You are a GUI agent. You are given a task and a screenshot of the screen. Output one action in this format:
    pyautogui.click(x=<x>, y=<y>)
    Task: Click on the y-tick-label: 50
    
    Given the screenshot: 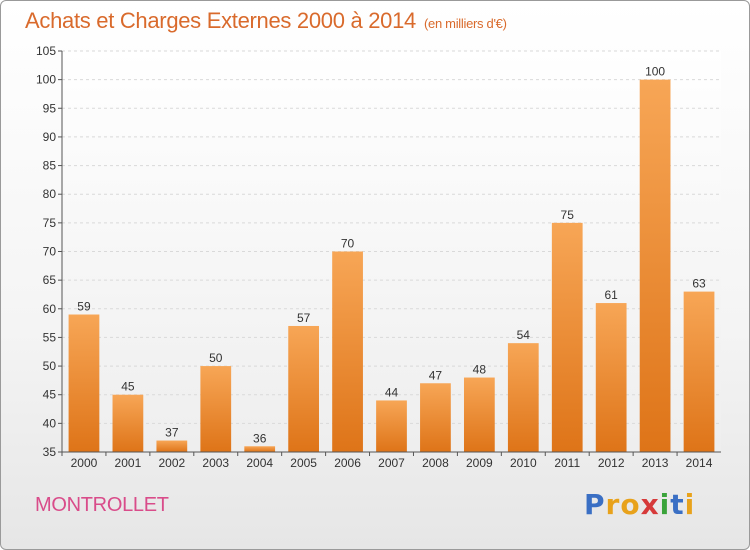 What is the action you would take?
    pyautogui.click(x=50, y=366)
    